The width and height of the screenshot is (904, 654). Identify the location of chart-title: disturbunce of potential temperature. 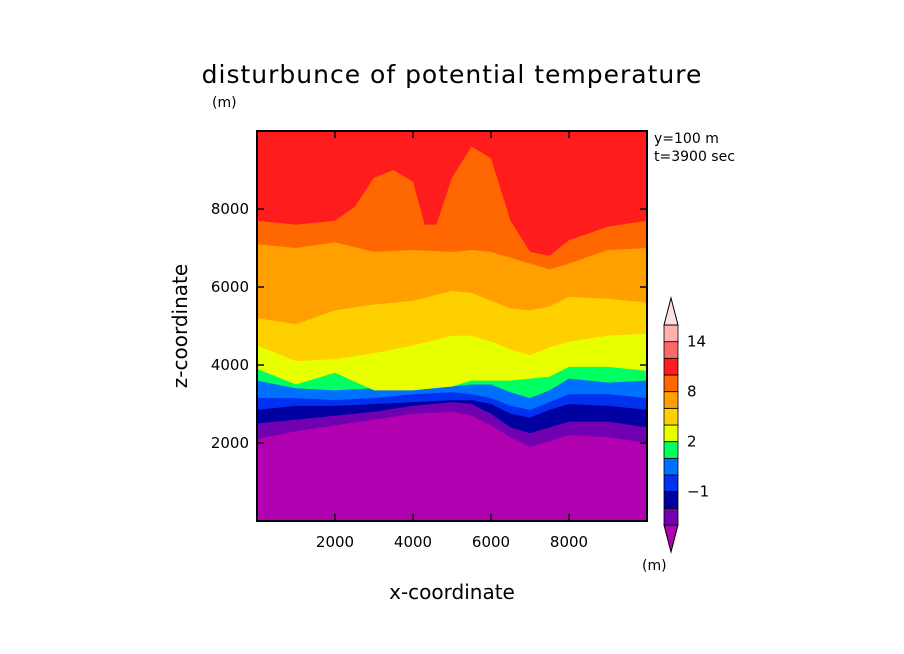
(452, 74).